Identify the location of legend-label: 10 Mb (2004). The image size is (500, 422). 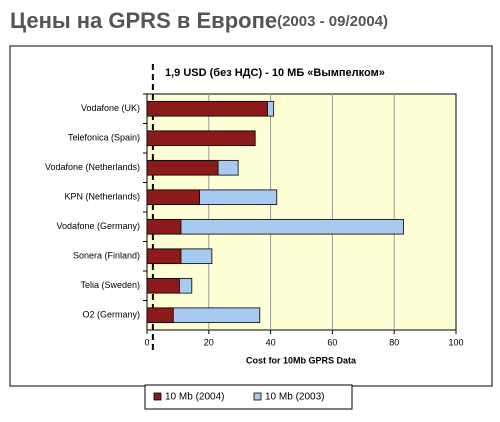
(194, 397).